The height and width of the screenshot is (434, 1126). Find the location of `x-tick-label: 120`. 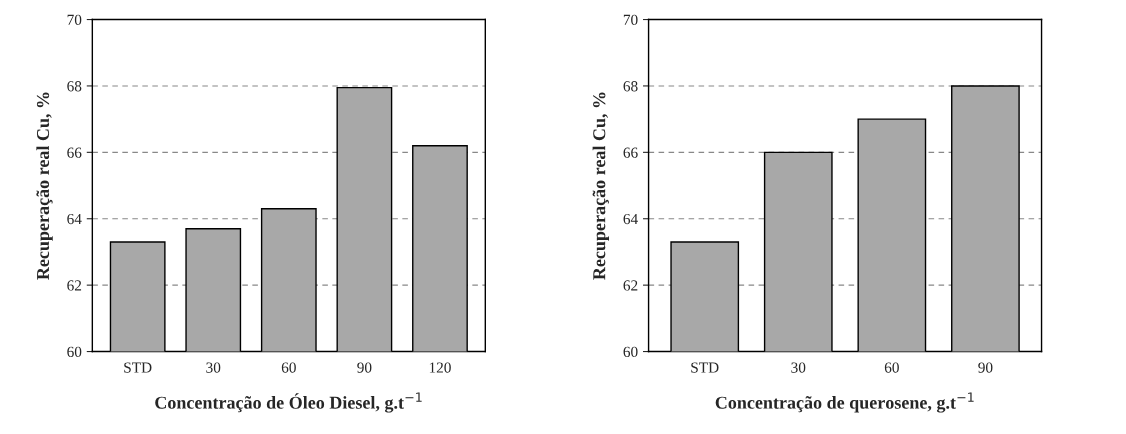

x-tick-label: 120 is located at coordinates (440, 367).